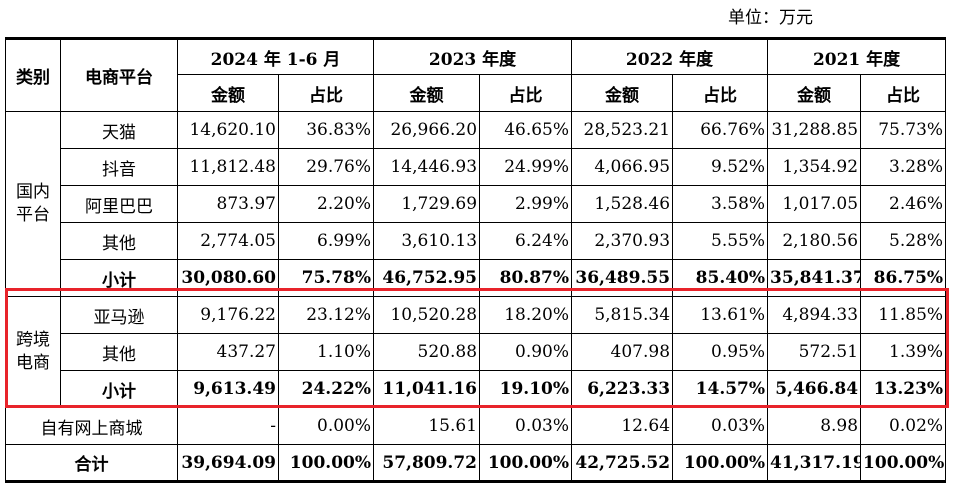  I want to click on share-cell: 75.73%, so click(903, 130).